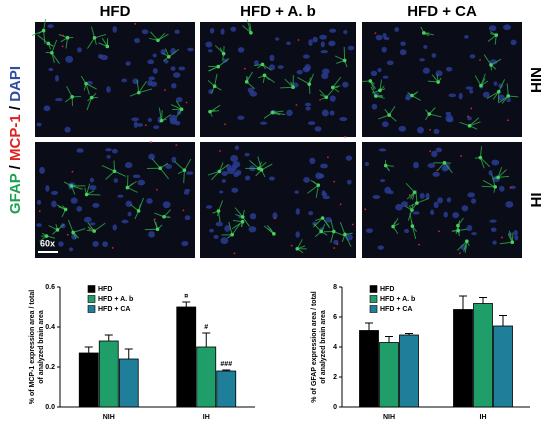 The height and width of the screenshot is (424, 550). I want to click on y-tick-label: 0.2, so click(50, 367).